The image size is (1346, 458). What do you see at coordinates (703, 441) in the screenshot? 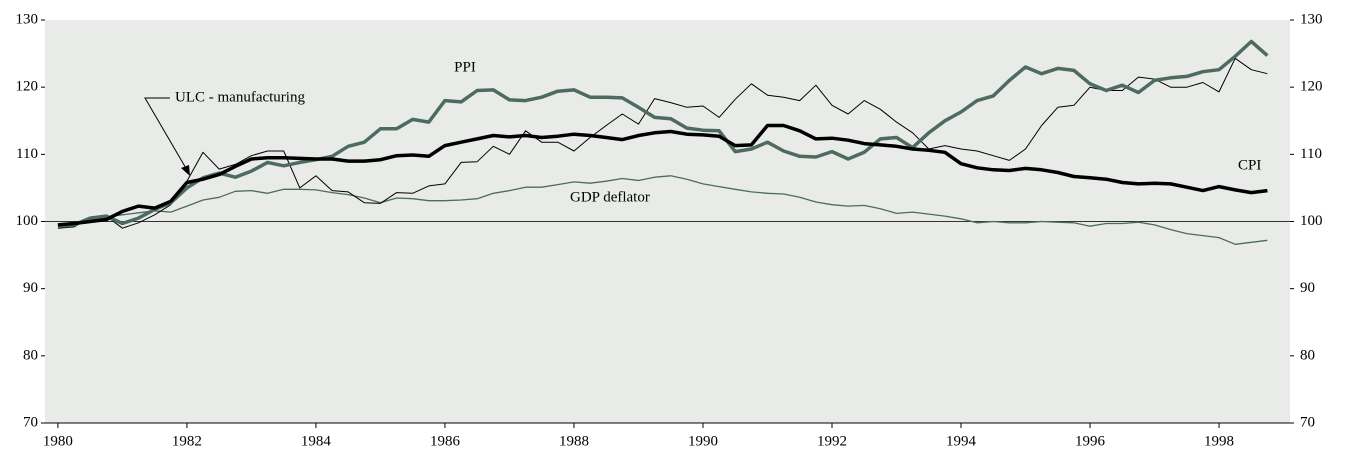
I see `x-tick-label: 1990` at bounding box center [703, 441].